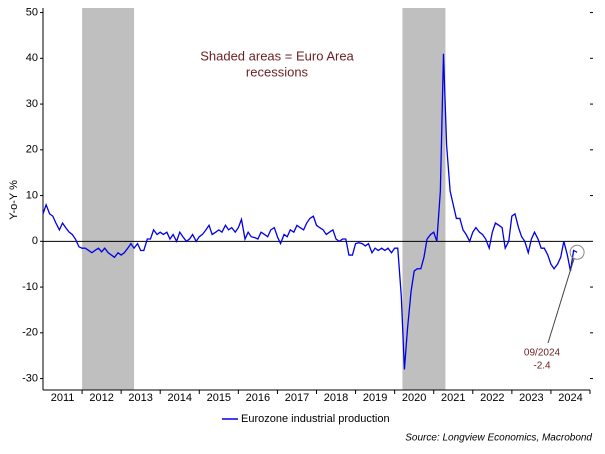 This screenshot has width=605, height=454. Describe the element at coordinates (30, 333) in the screenshot. I see `y-tick-label: -20` at that location.